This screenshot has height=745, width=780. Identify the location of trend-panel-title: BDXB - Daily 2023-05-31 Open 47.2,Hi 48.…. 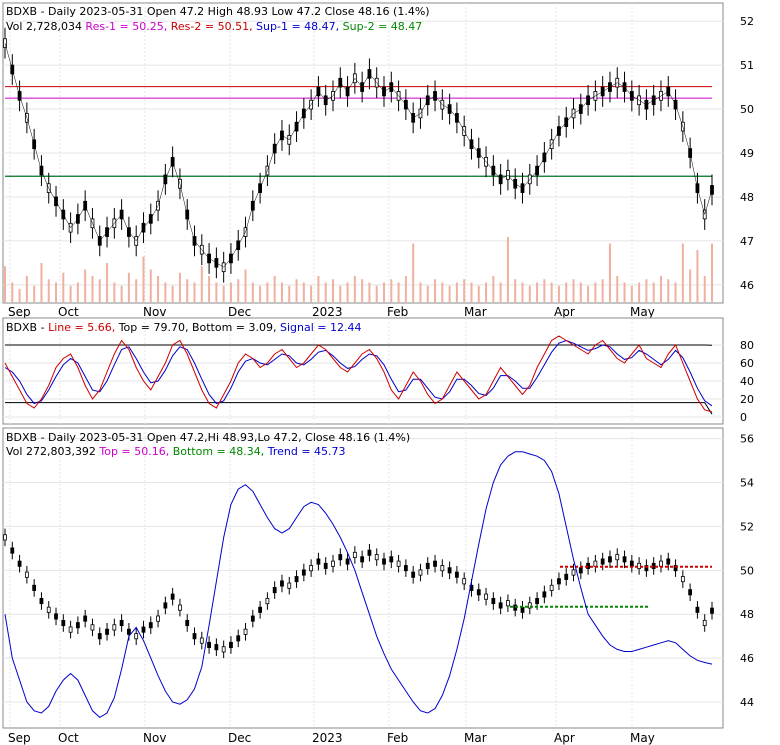
(208, 437).